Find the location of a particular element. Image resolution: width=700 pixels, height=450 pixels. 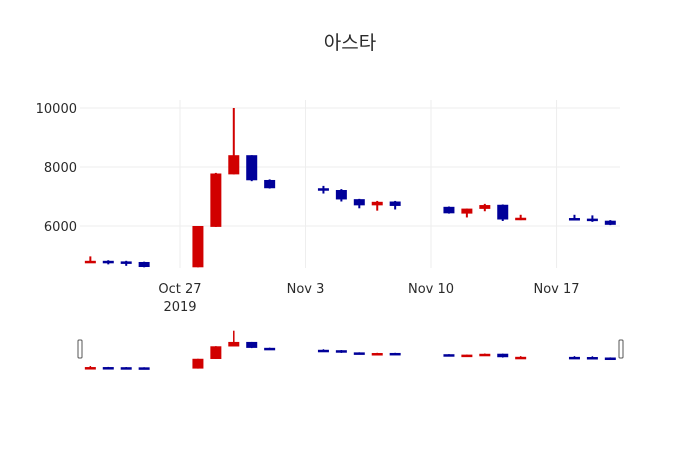

x-tick-label: Nov 10 is located at coordinates (431, 289).